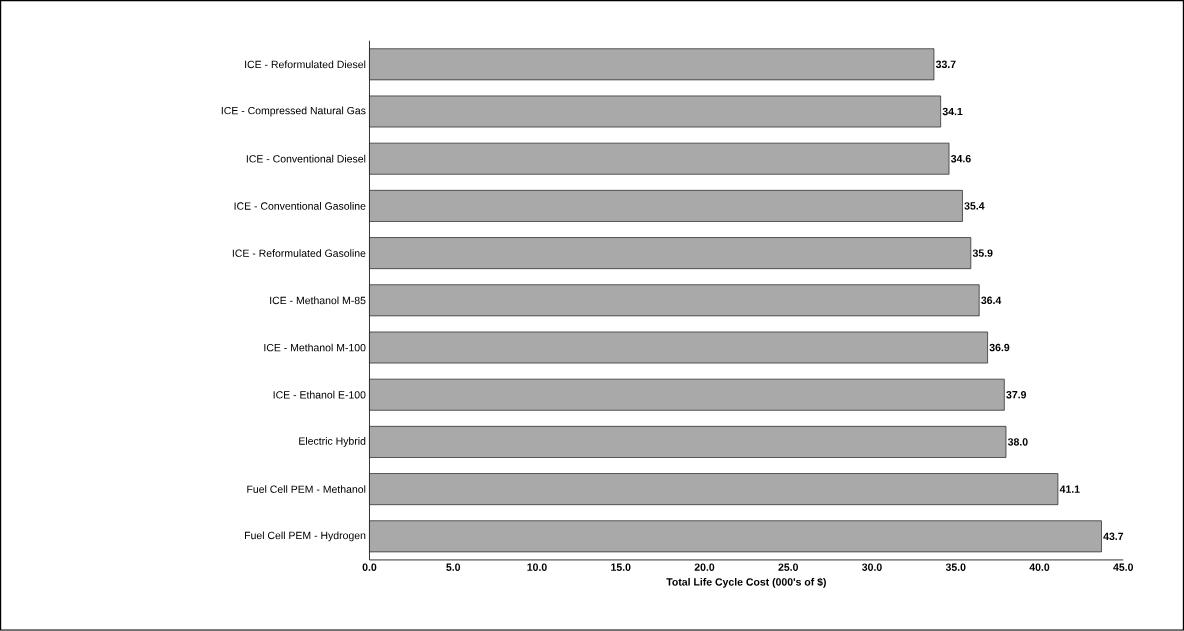 The image size is (1184, 631). What do you see at coordinates (315, 347) in the screenshot?
I see `y-tick-label: ICE - Methanol M-100` at bounding box center [315, 347].